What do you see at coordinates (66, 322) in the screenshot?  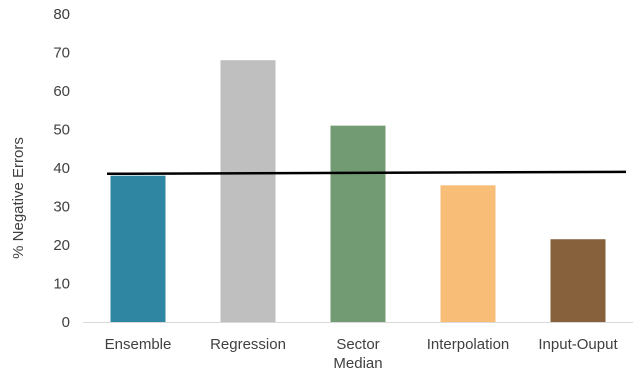 I see `y-tick-label: 0` at bounding box center [66, 322].